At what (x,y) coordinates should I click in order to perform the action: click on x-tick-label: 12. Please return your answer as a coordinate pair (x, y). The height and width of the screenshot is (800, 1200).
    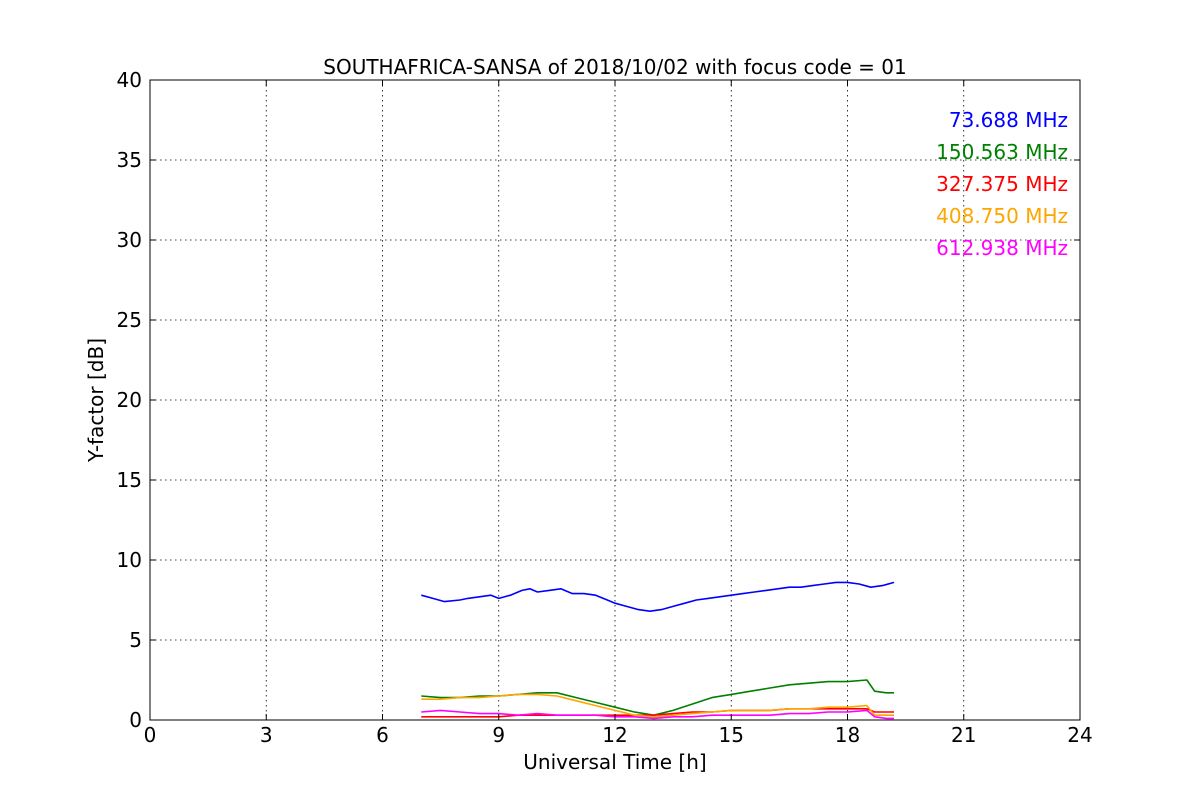
    Looking at the image, I should click on (614, 735).